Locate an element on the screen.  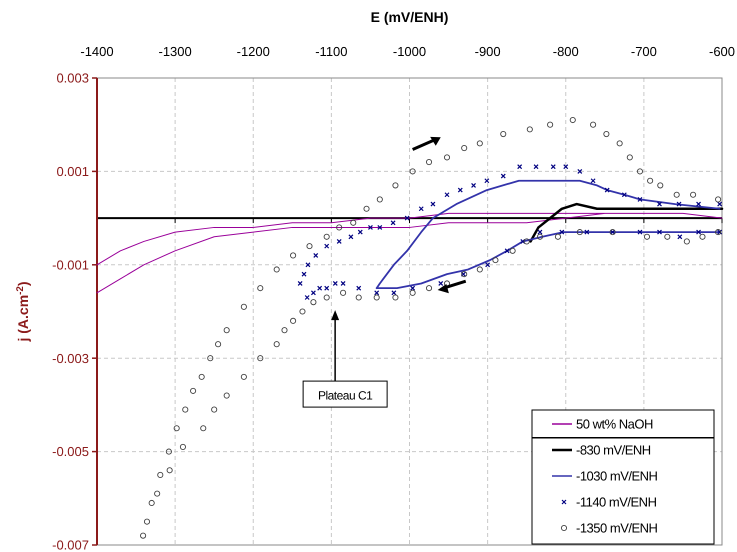
y-tick-label: -0.003 is located at coordinates (70, 358).